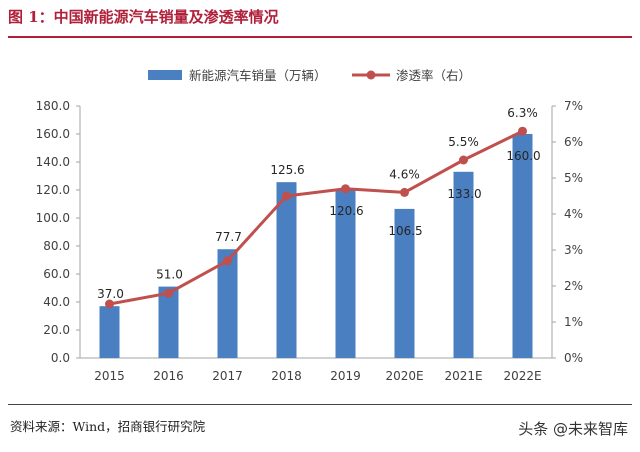 The width and height of the screenshot is (640, 452). Describe the element at coordinates (258, 75) in the screenshot. I see `legend-bar-label: 新能源汽车销量（万辆）` at that location.